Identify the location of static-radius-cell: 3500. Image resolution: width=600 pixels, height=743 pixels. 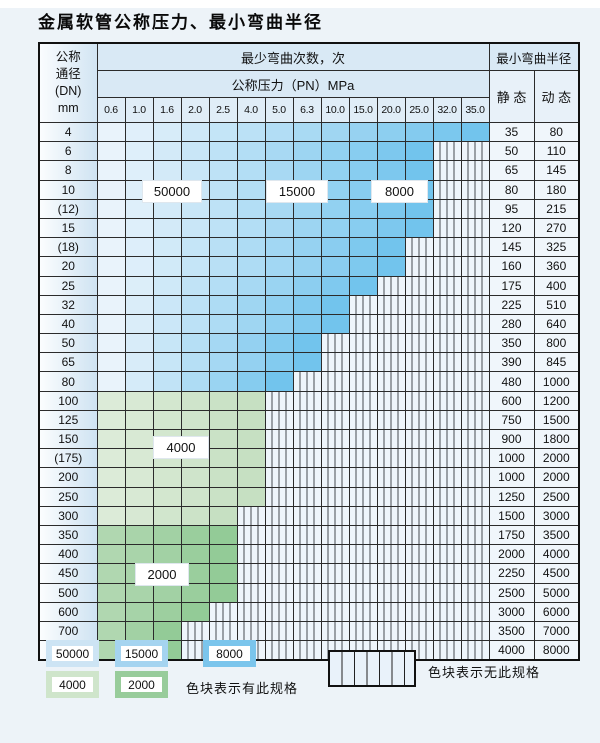
(511, 631).